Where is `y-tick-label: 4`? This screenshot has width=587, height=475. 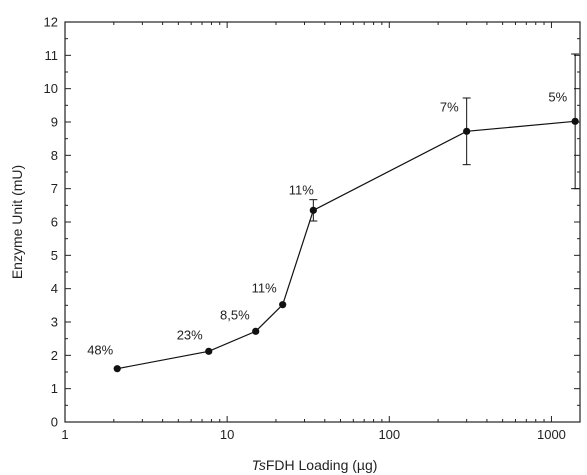 y-tick-label: 4 is located at coordinates (54, 288).